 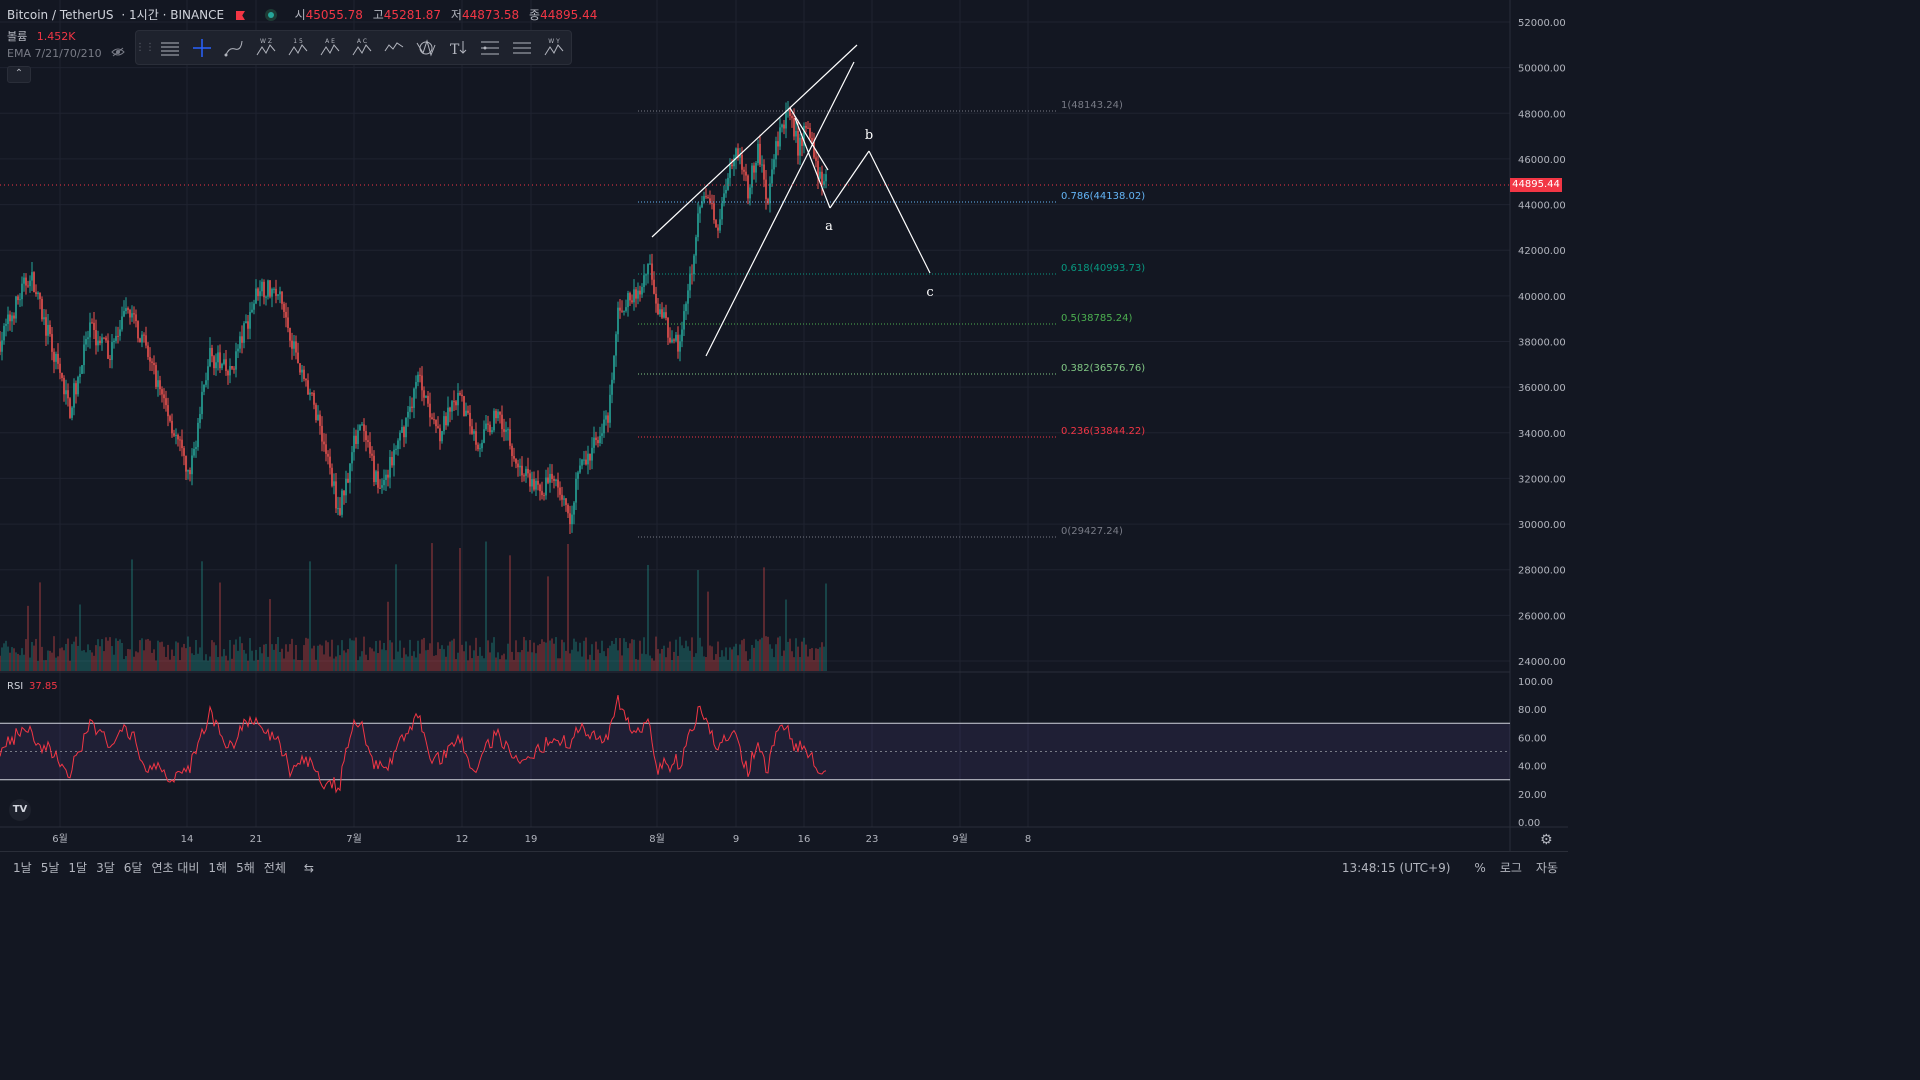 I want to click on elliott-abc-icon: A C, so click(x=362, y=47).